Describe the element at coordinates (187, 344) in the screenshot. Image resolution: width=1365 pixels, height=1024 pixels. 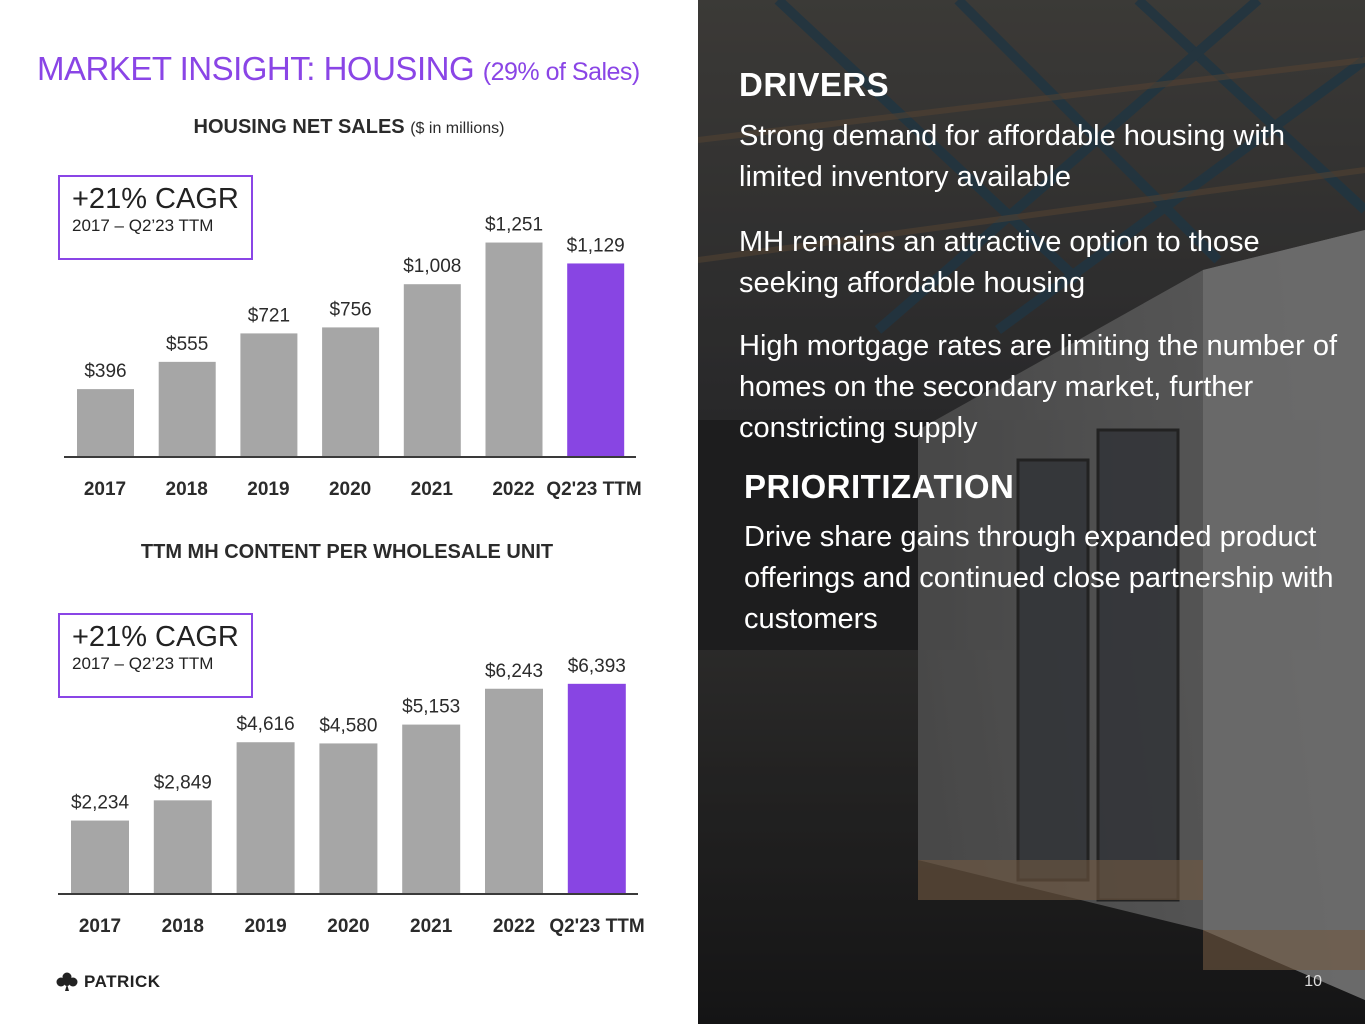
I see `data-label: $555` at that location.